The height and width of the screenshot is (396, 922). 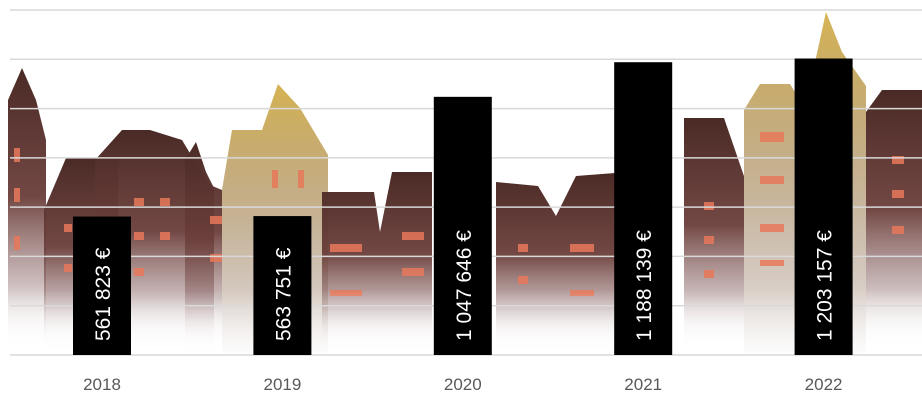 I want to click on bar-value-label-2020: 1 047 646 €, so click(x=464, y=285).